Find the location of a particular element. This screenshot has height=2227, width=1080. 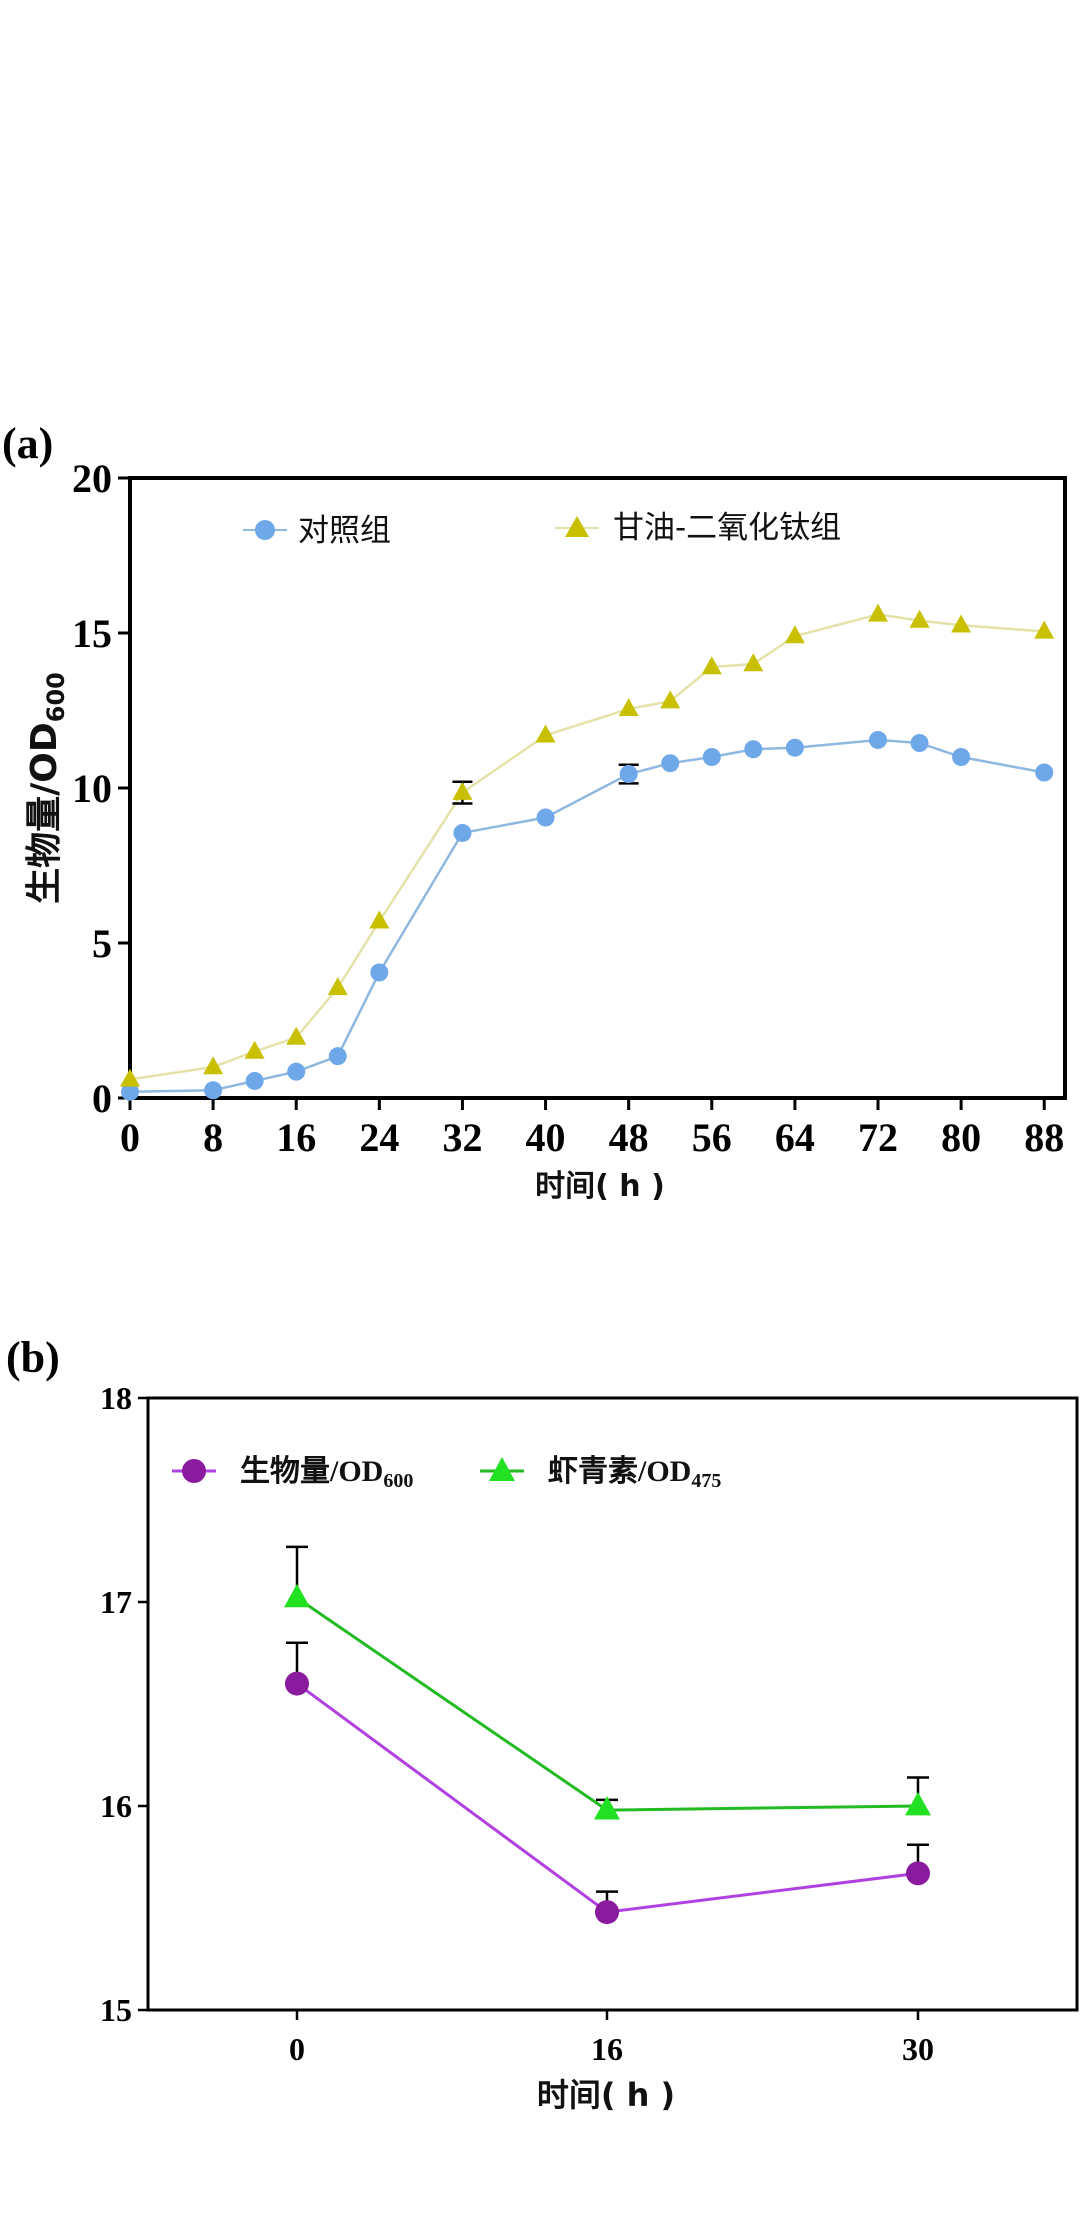

legend-label-glycerol: 甘油-二氧化钛组 is located at coordinates (727, 528).